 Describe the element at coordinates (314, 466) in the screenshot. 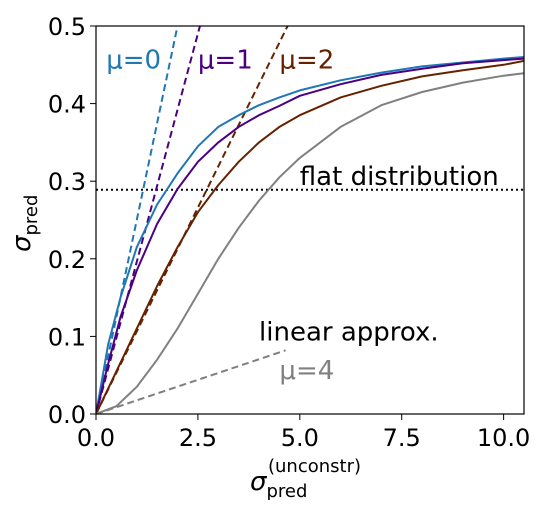

I see `x-axis-label-sup: (unconstr)` at that location.